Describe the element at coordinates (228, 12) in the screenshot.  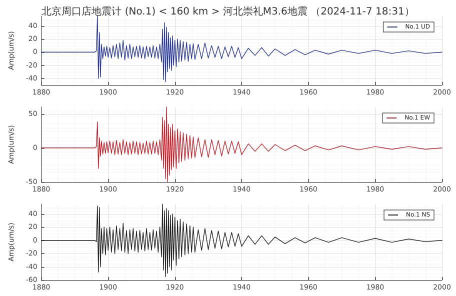
I see `chart-title: 北京周口店地震计 (No.1) < 160 km > 河北崇礼M3.6地震 （2024-11-7 18:31）` at that location.